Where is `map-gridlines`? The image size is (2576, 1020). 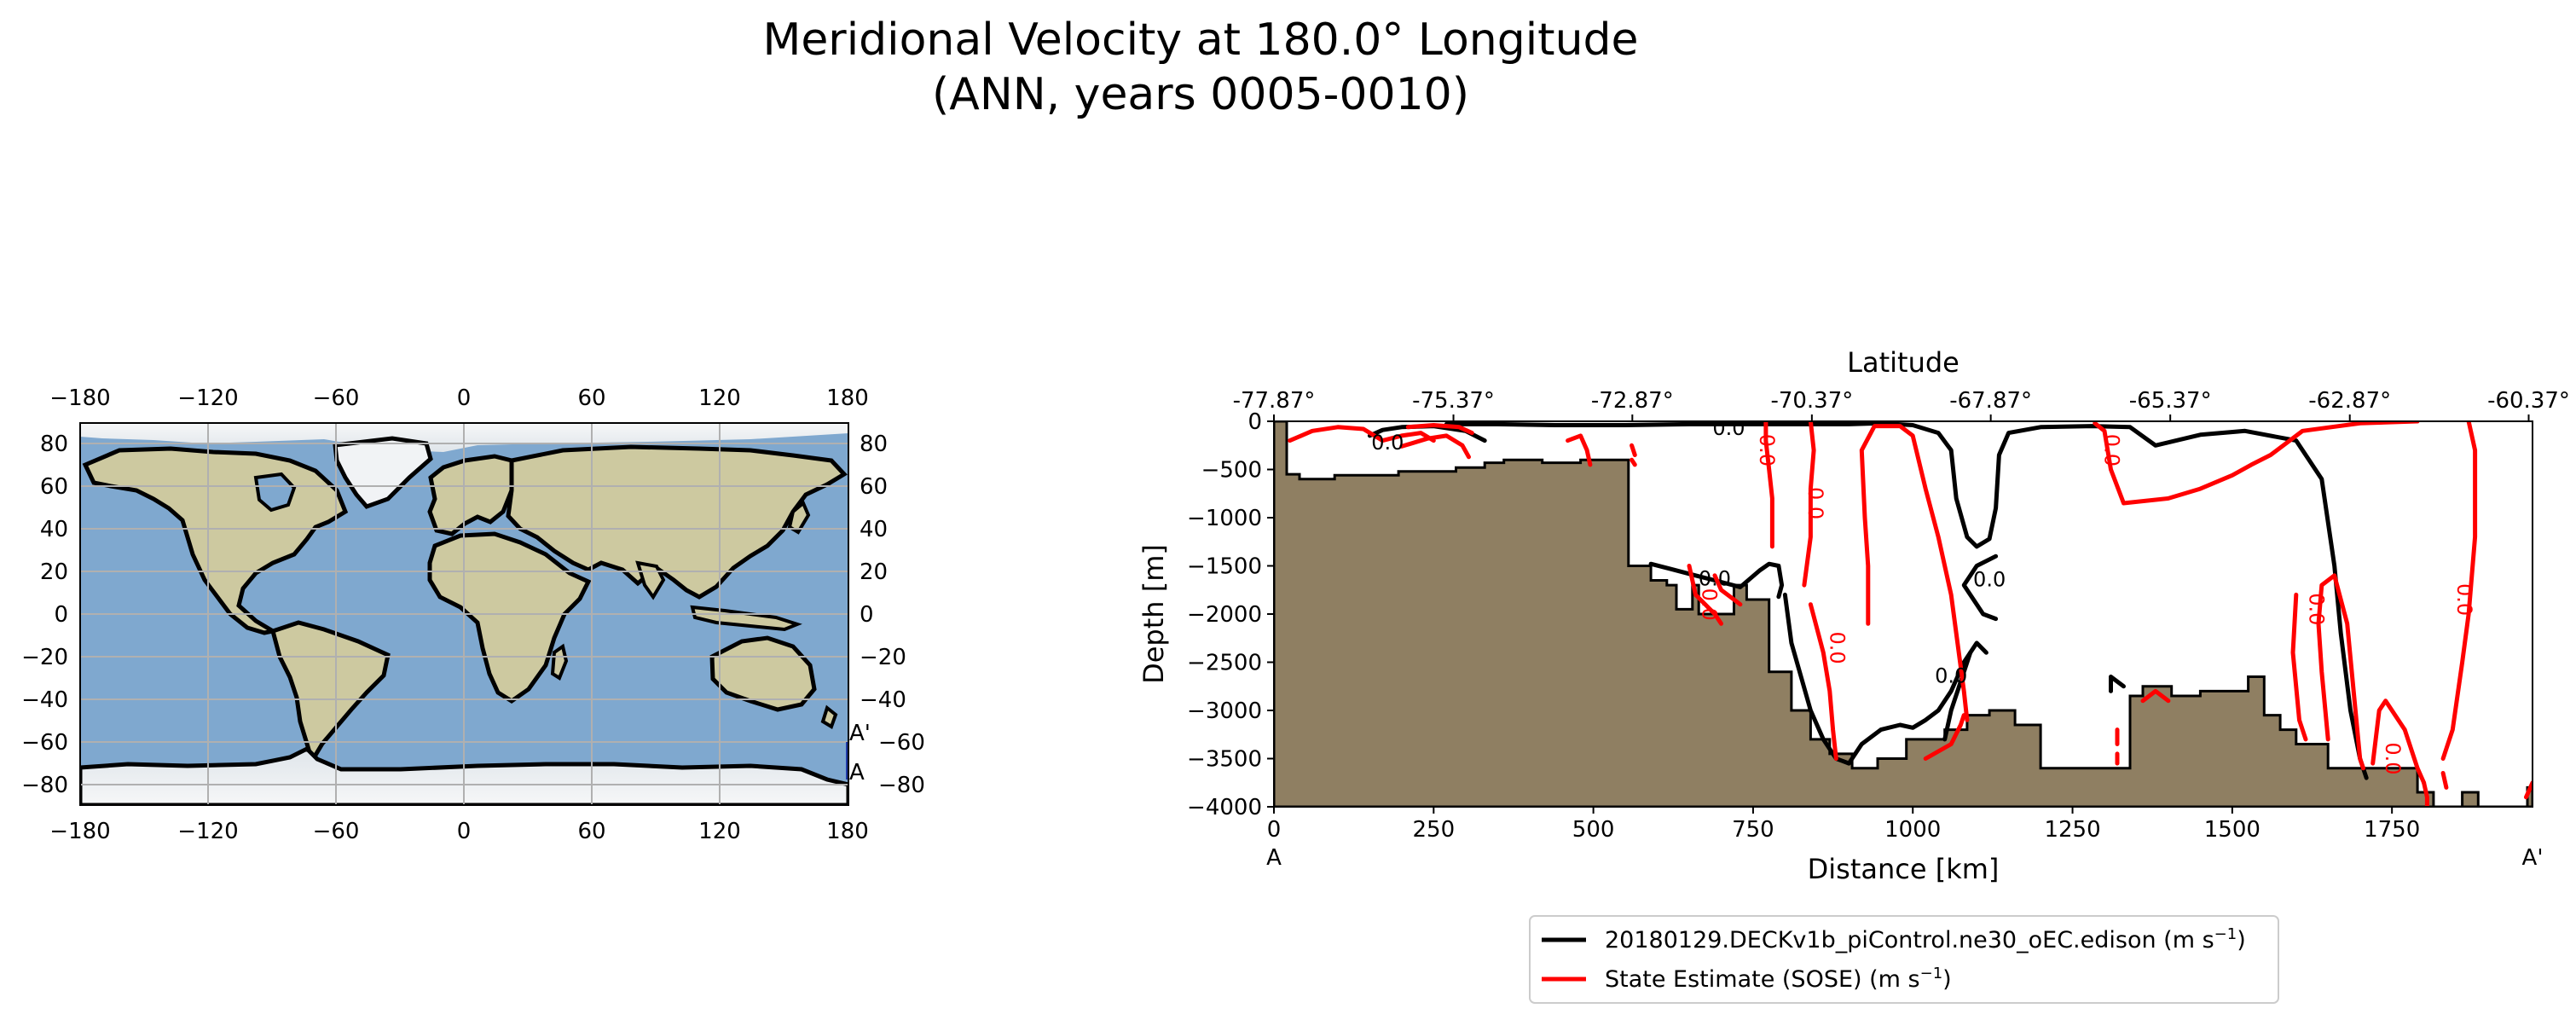 map-gridlines is located at coordinates (464, 614).